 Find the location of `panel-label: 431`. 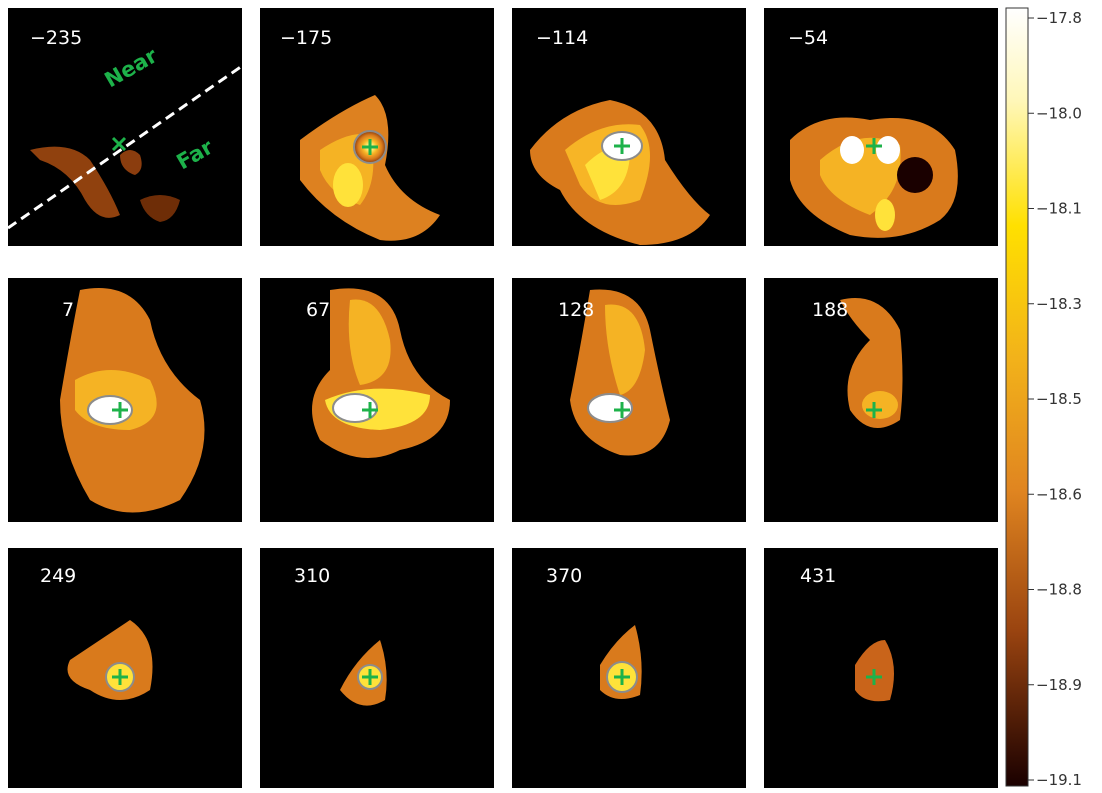

panel-label: 431 is located at coordinates (818, 576).